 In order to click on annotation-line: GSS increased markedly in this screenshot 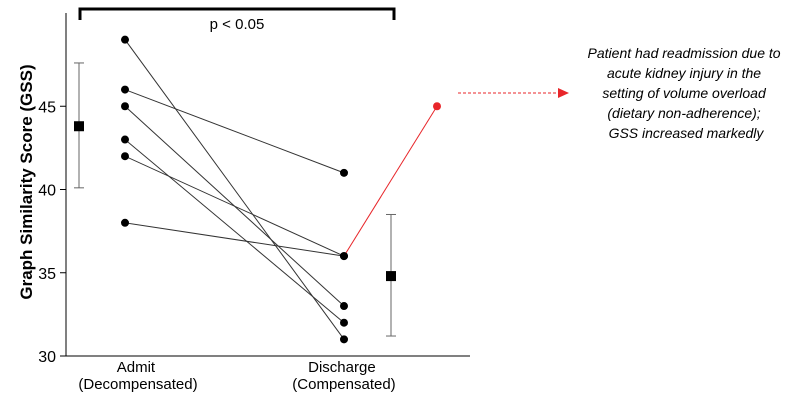, I will do `click(687, 133)`.